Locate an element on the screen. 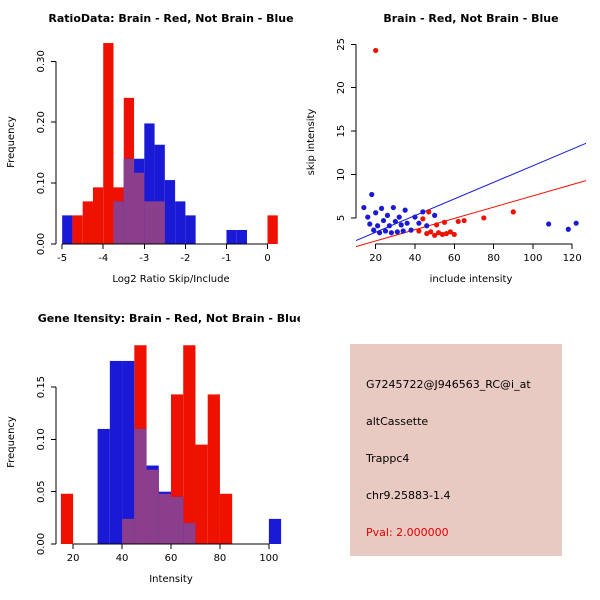  x-tick-label: 20 is located at coordinates (73, 558).